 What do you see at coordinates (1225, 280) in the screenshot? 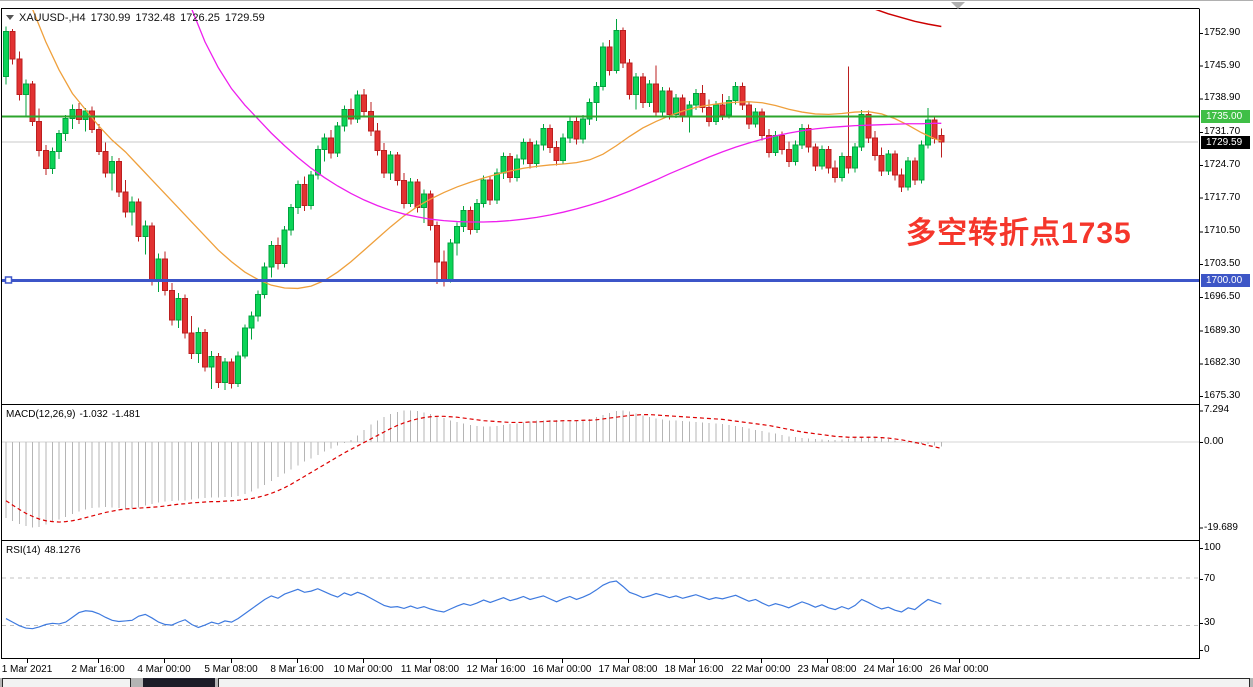
I see `price-badge-1700.00: 1700.00` at bounding box center [1225, 280].